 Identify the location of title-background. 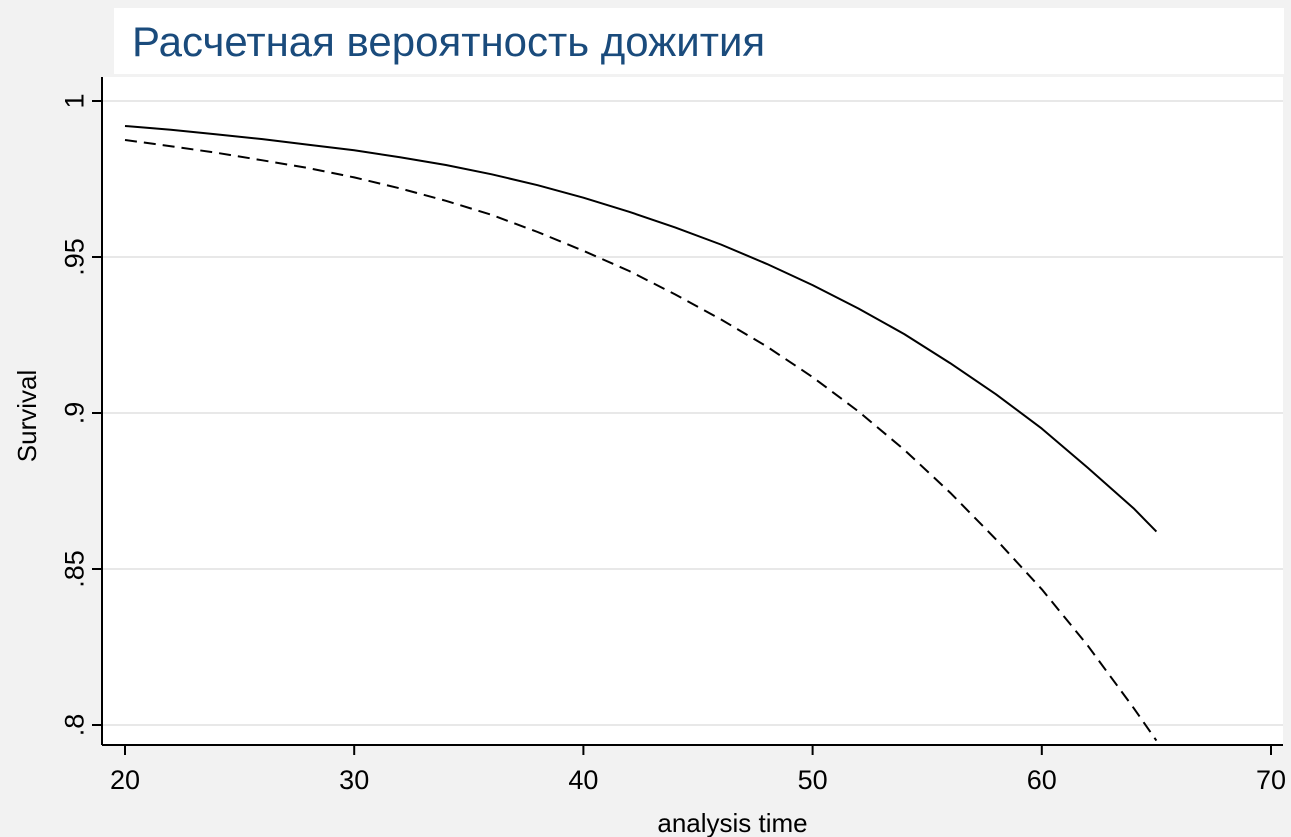
(699, 41).